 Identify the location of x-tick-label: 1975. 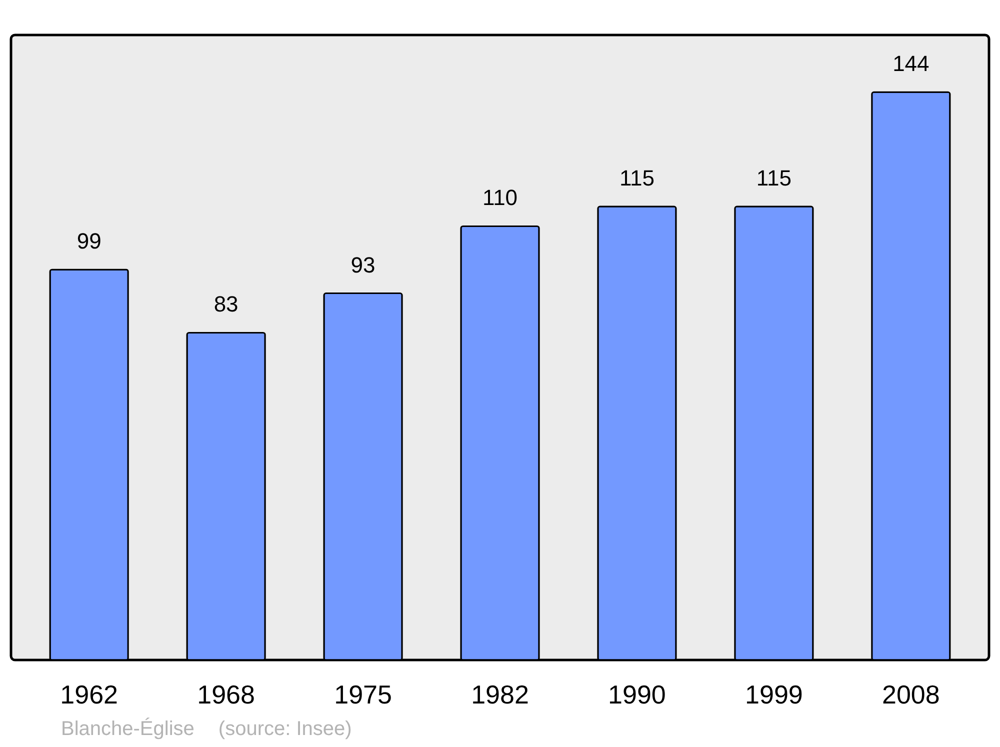
(363, 695).